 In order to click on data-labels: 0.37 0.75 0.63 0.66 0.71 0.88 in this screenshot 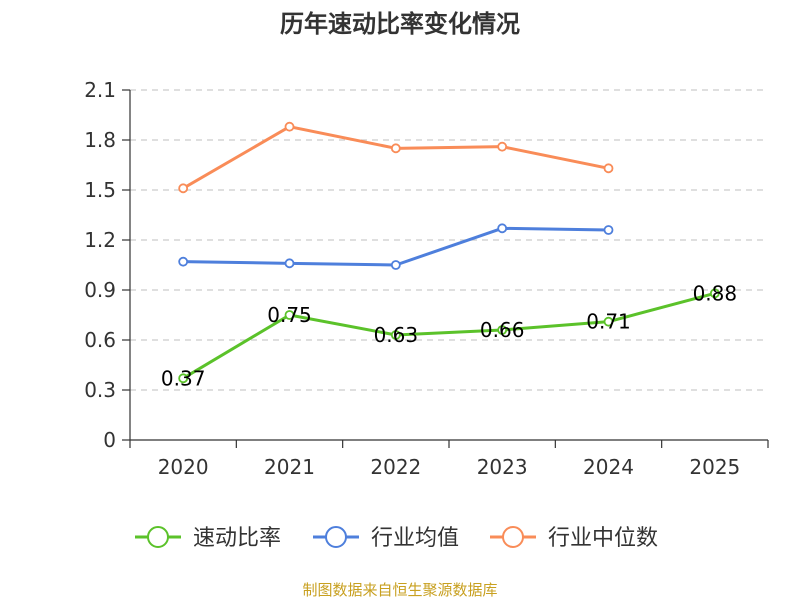, I will do `click(449, 335)`.